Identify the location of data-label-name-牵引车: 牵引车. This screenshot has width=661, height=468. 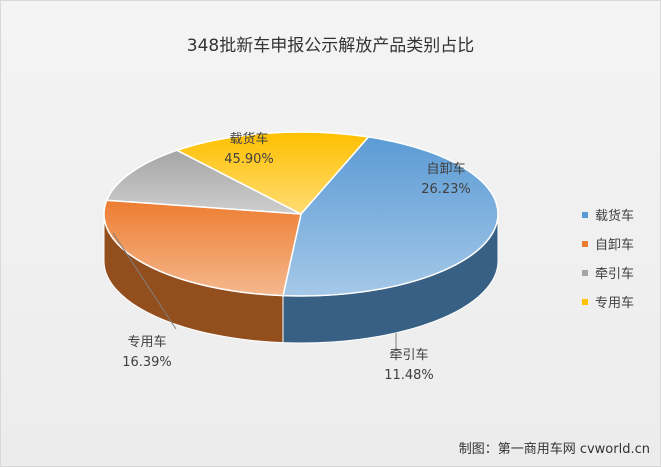
(408, 355).